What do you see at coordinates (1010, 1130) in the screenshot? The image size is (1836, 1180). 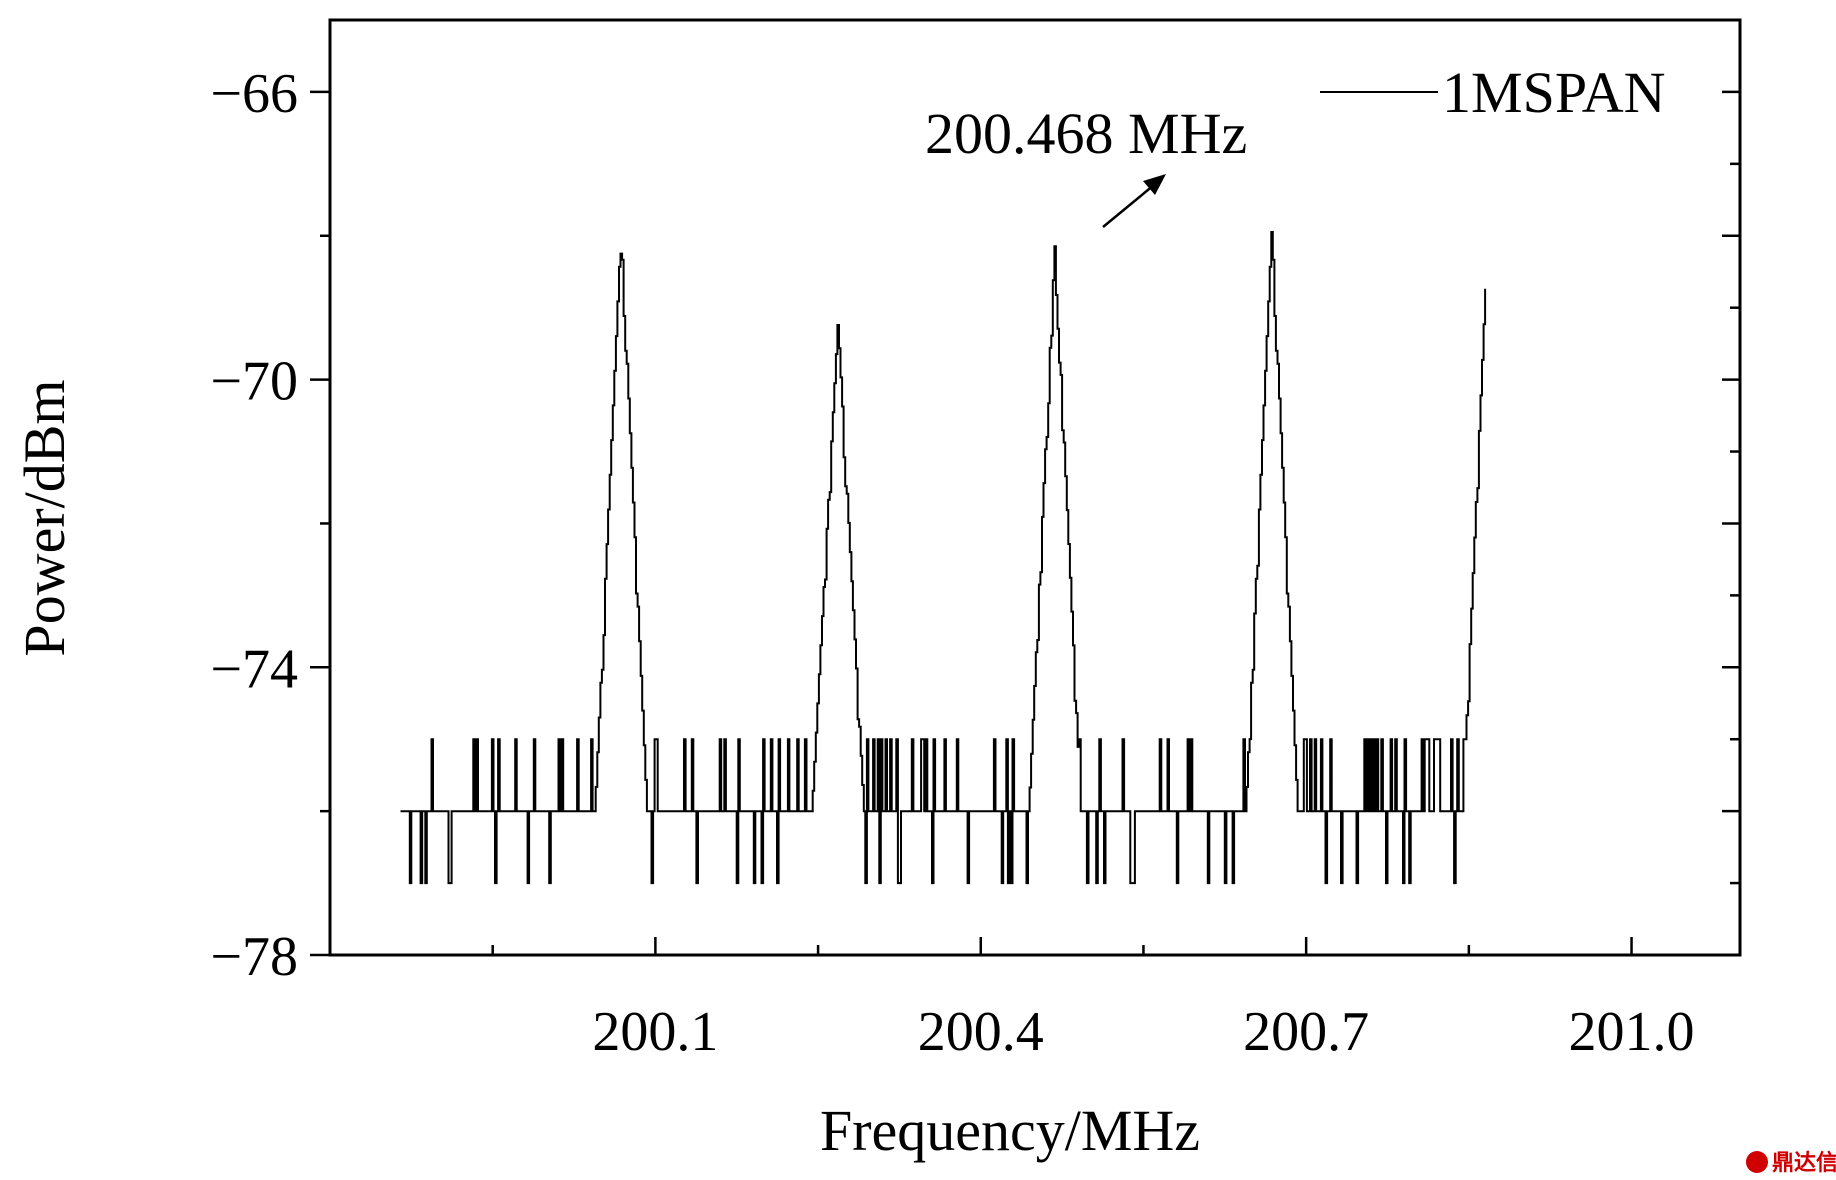 I see `x-axis-title: Frequency/MHz` at bounding box center [1010, 1130].